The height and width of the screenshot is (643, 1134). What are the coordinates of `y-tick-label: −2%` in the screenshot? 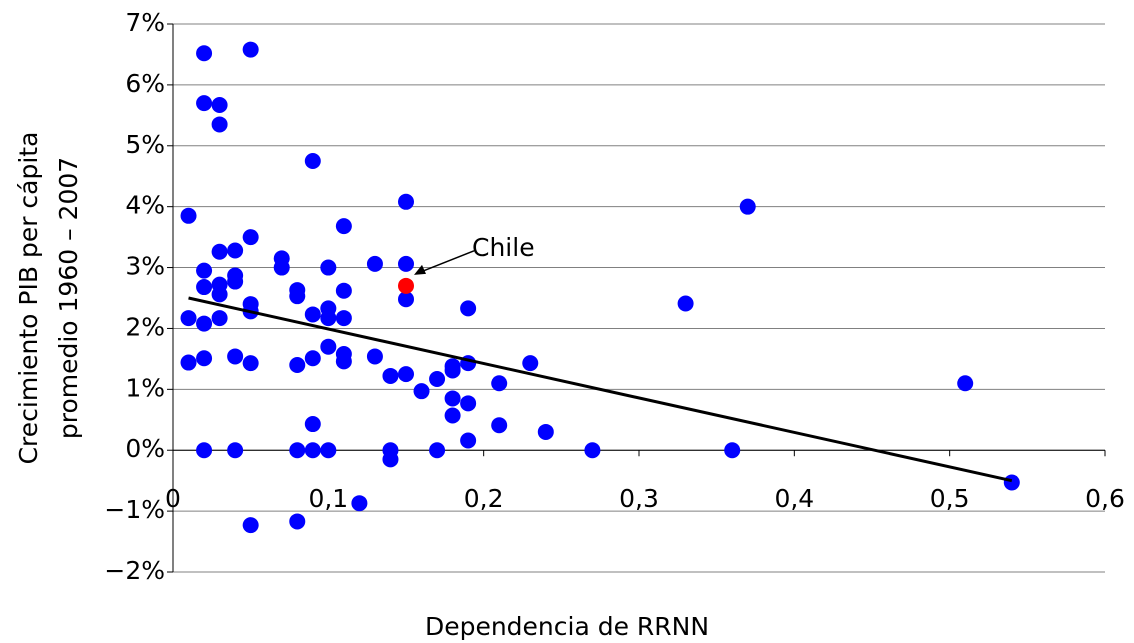 It's located at (134, 570).